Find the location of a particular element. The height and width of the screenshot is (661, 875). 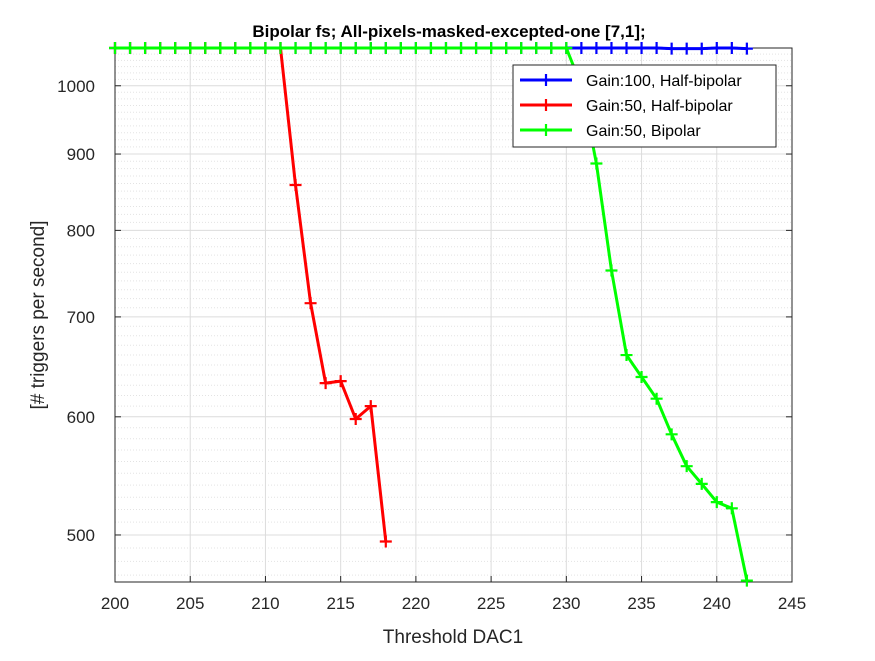

y-tick-label: 700 is located at coordinates (81, 317).